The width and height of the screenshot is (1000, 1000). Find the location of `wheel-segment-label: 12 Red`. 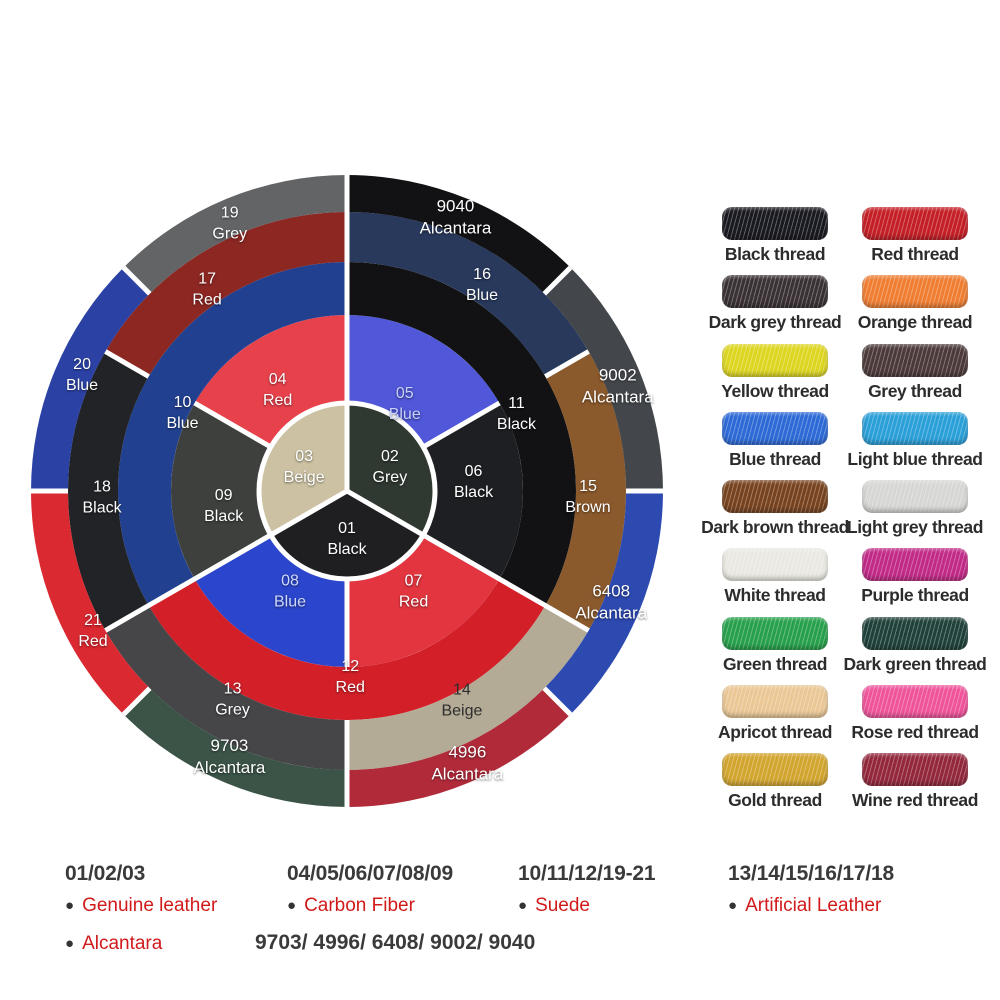

wheel-segment-label: 12 Red is located at coordinates (350, 677).